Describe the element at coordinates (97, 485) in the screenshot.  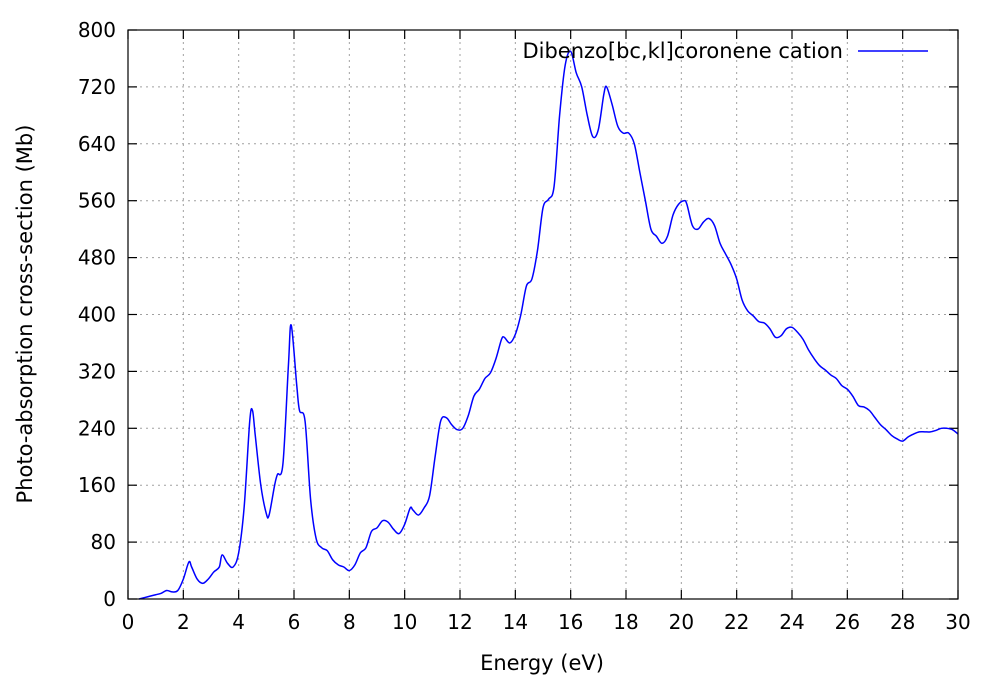
I see `y-tick-label: 160` at that location.